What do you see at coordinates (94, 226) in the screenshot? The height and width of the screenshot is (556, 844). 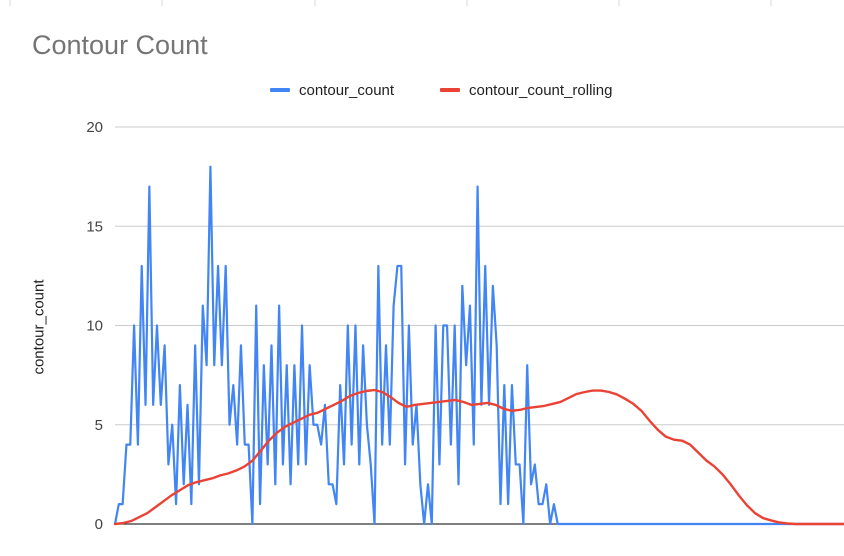 I see `y-tick-label-15: 15` at bounding box center [94, 226].